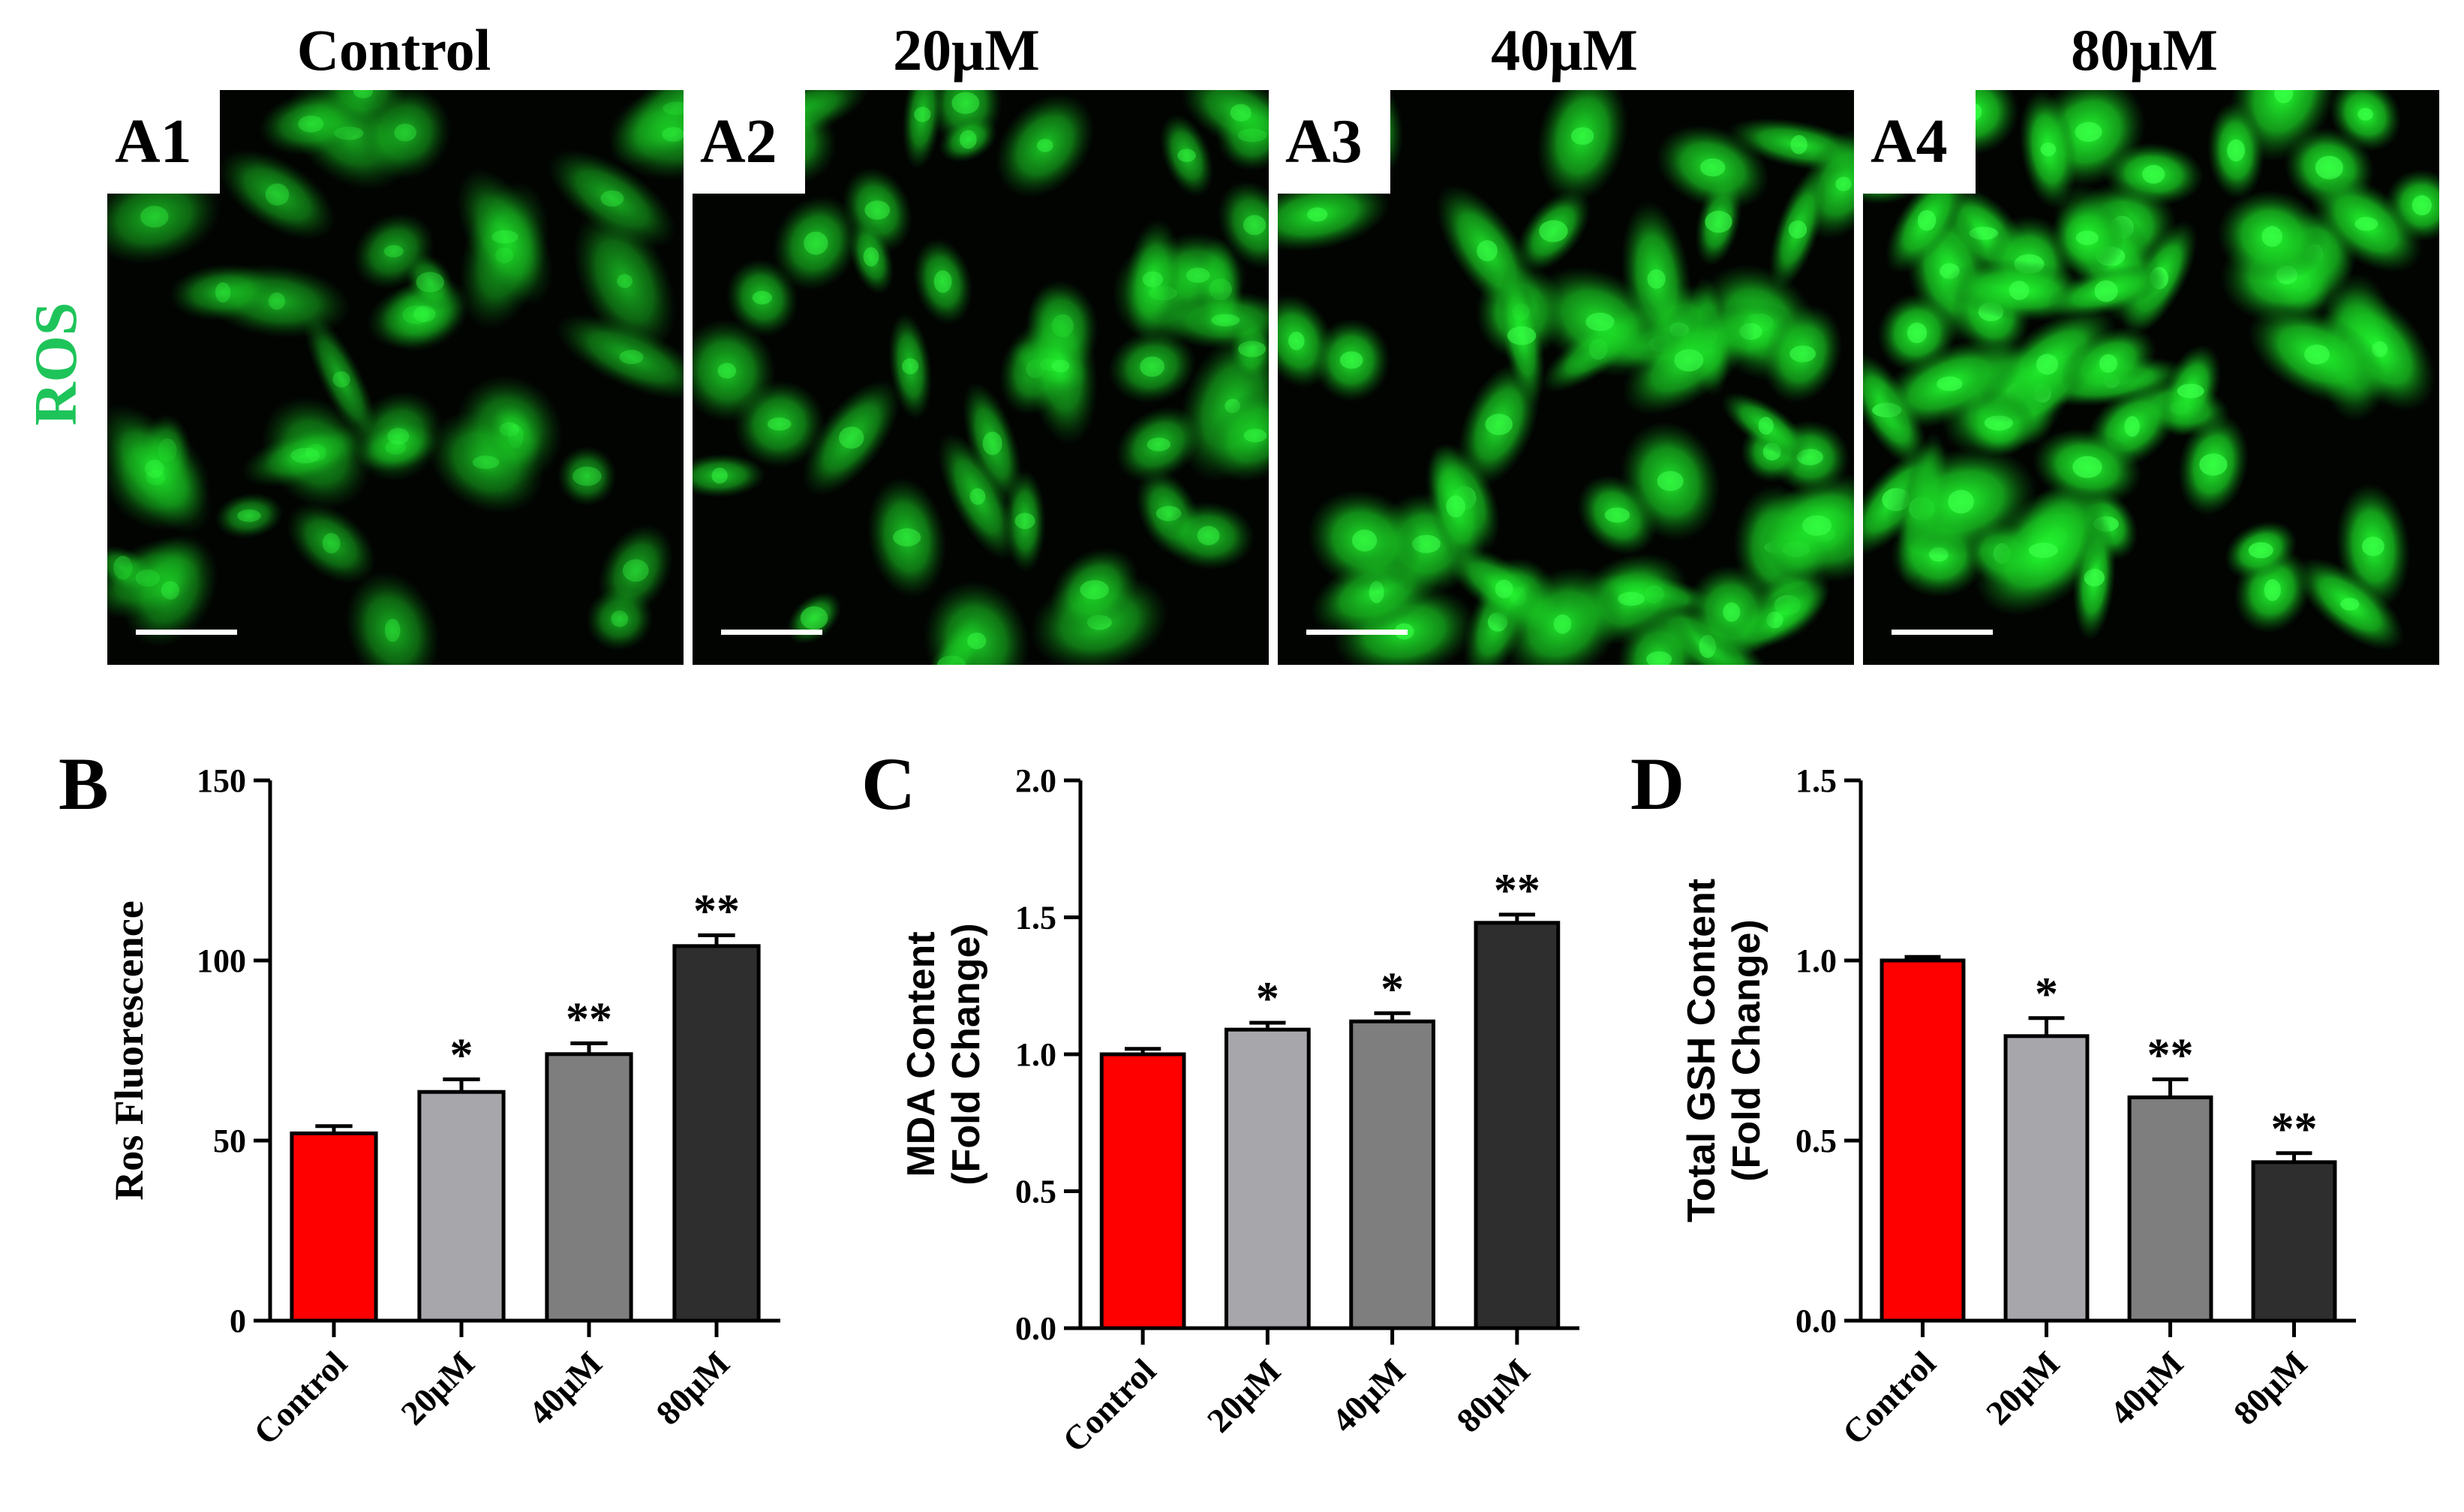 This screenshot has height=1512, width=2464. What do you see at coordinates (981, 377) in the screenshot?
I see `fluorescence-image` at bounding box center [981, 377].